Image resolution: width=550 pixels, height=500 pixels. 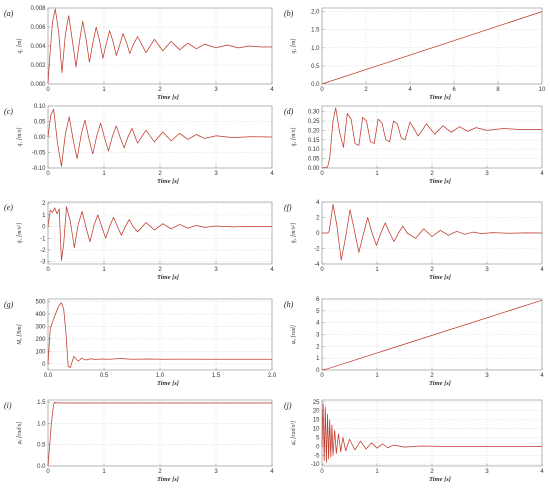 I want to click on panel-5: 0 1 2 3 4 -3 -2 -1 0 1 2 (e) Time [s] q̈₁ [m/s²], so click(x=139, y=241).